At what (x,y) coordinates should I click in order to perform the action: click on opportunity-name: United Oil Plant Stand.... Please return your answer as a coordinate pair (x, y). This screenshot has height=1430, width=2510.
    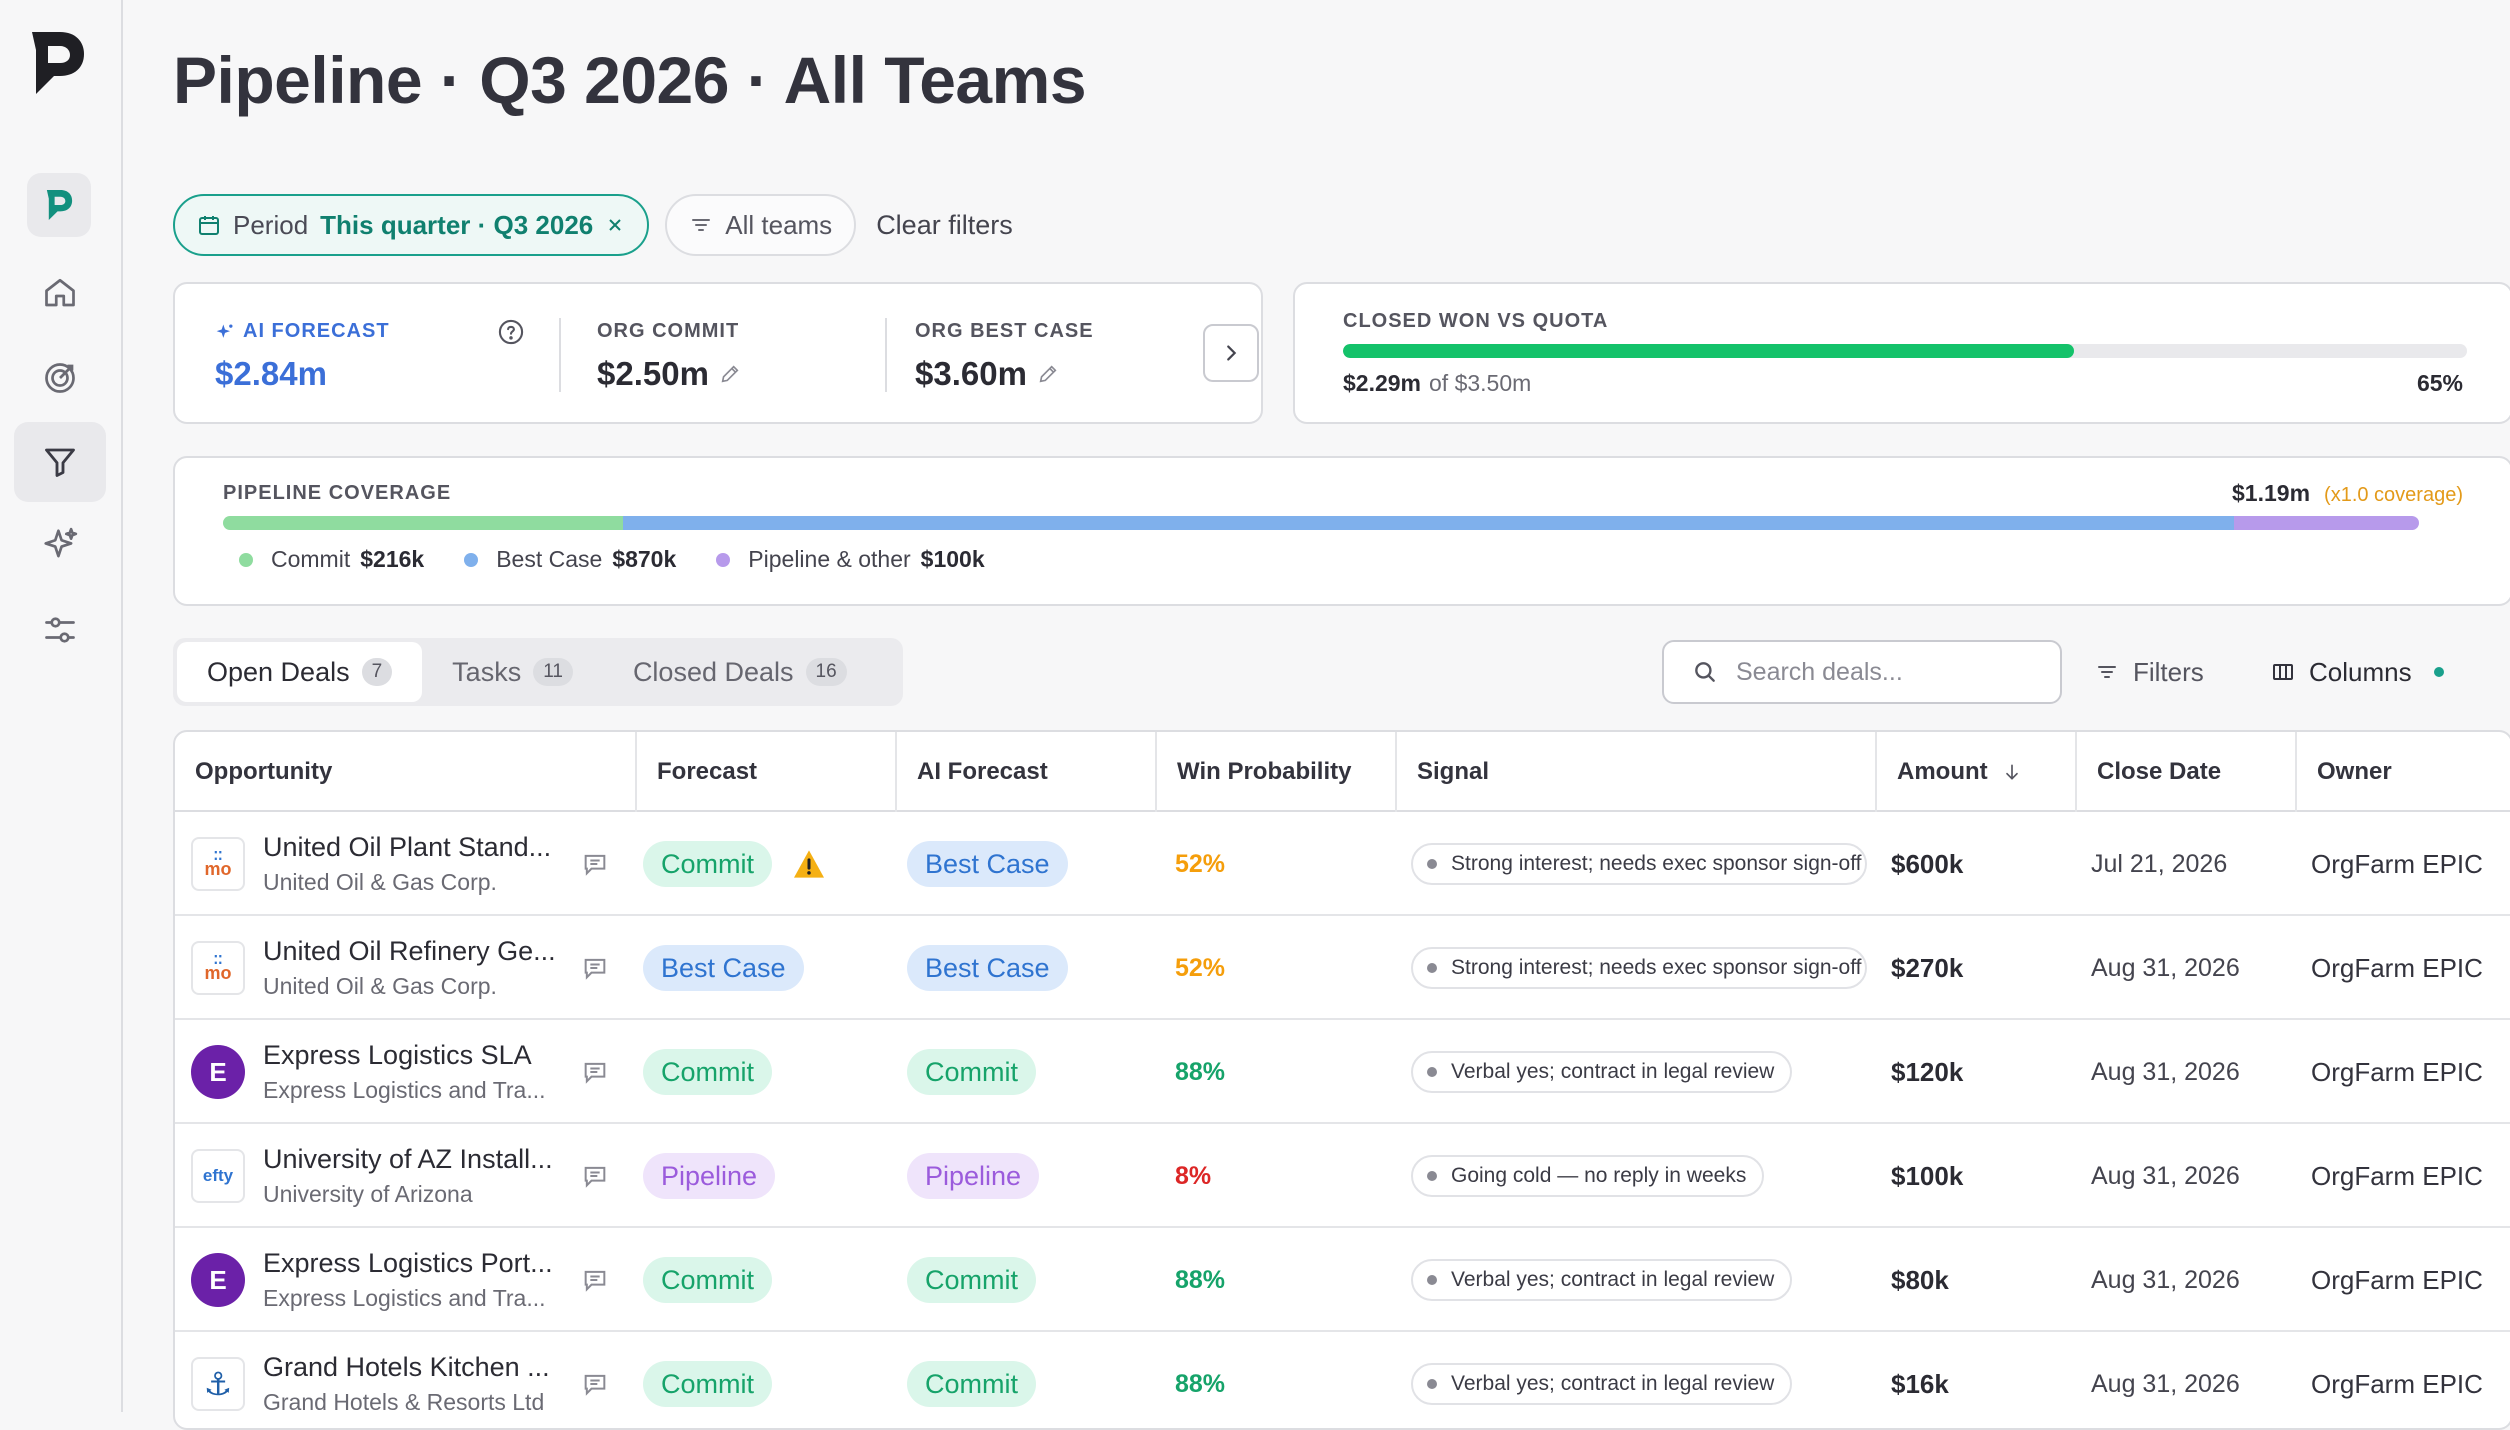
    Looking at the image, I should click on (407, 847).